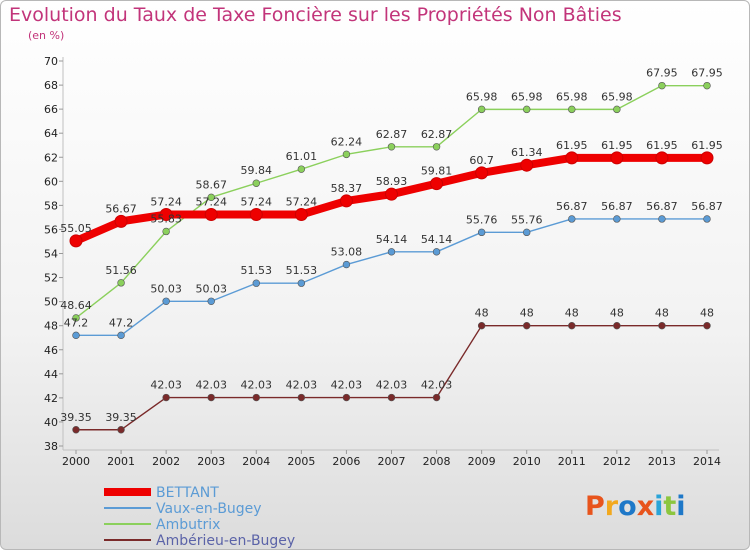 Image resolution: width=750 pixels, height=550 pixels. What do you see at coordinates (51, 374) in the screenshot?
I see `y-tick-label: 44` at bounding box center [51, 374].